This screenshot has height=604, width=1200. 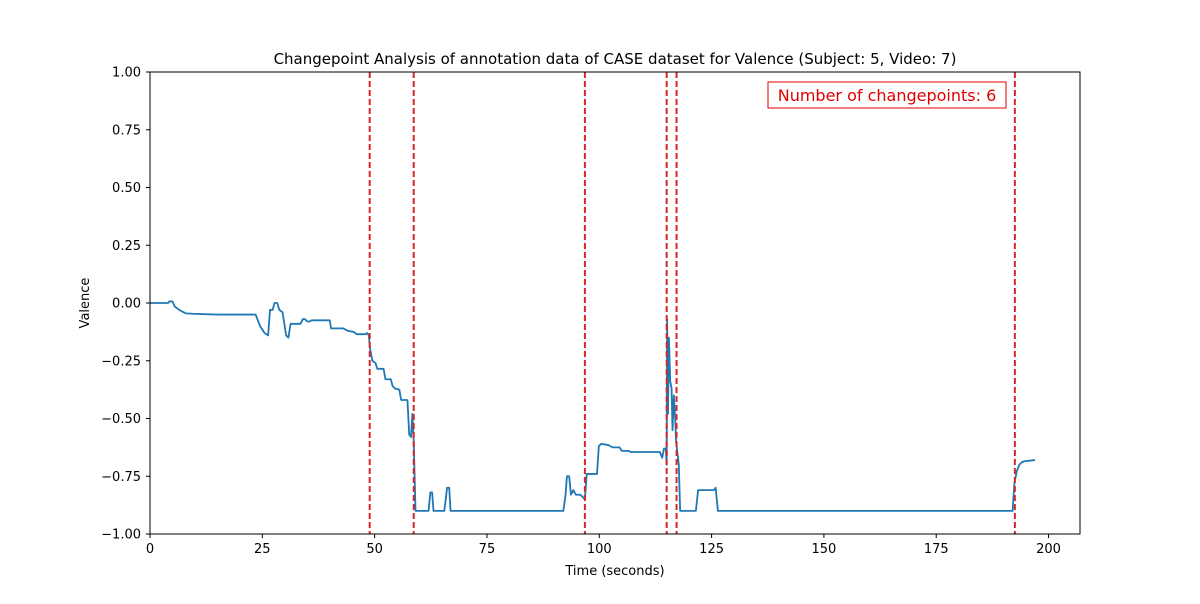 I want to click on x-tick-label: 150, so click(x=823, y=549).